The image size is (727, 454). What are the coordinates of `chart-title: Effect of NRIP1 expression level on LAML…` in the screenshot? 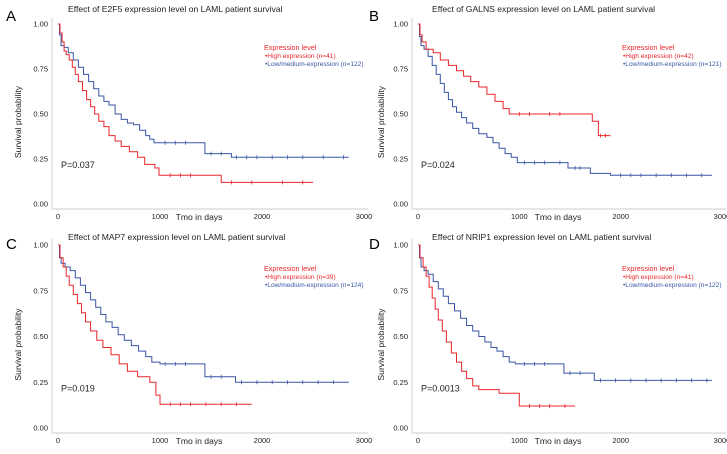 It's located at (541, 237).